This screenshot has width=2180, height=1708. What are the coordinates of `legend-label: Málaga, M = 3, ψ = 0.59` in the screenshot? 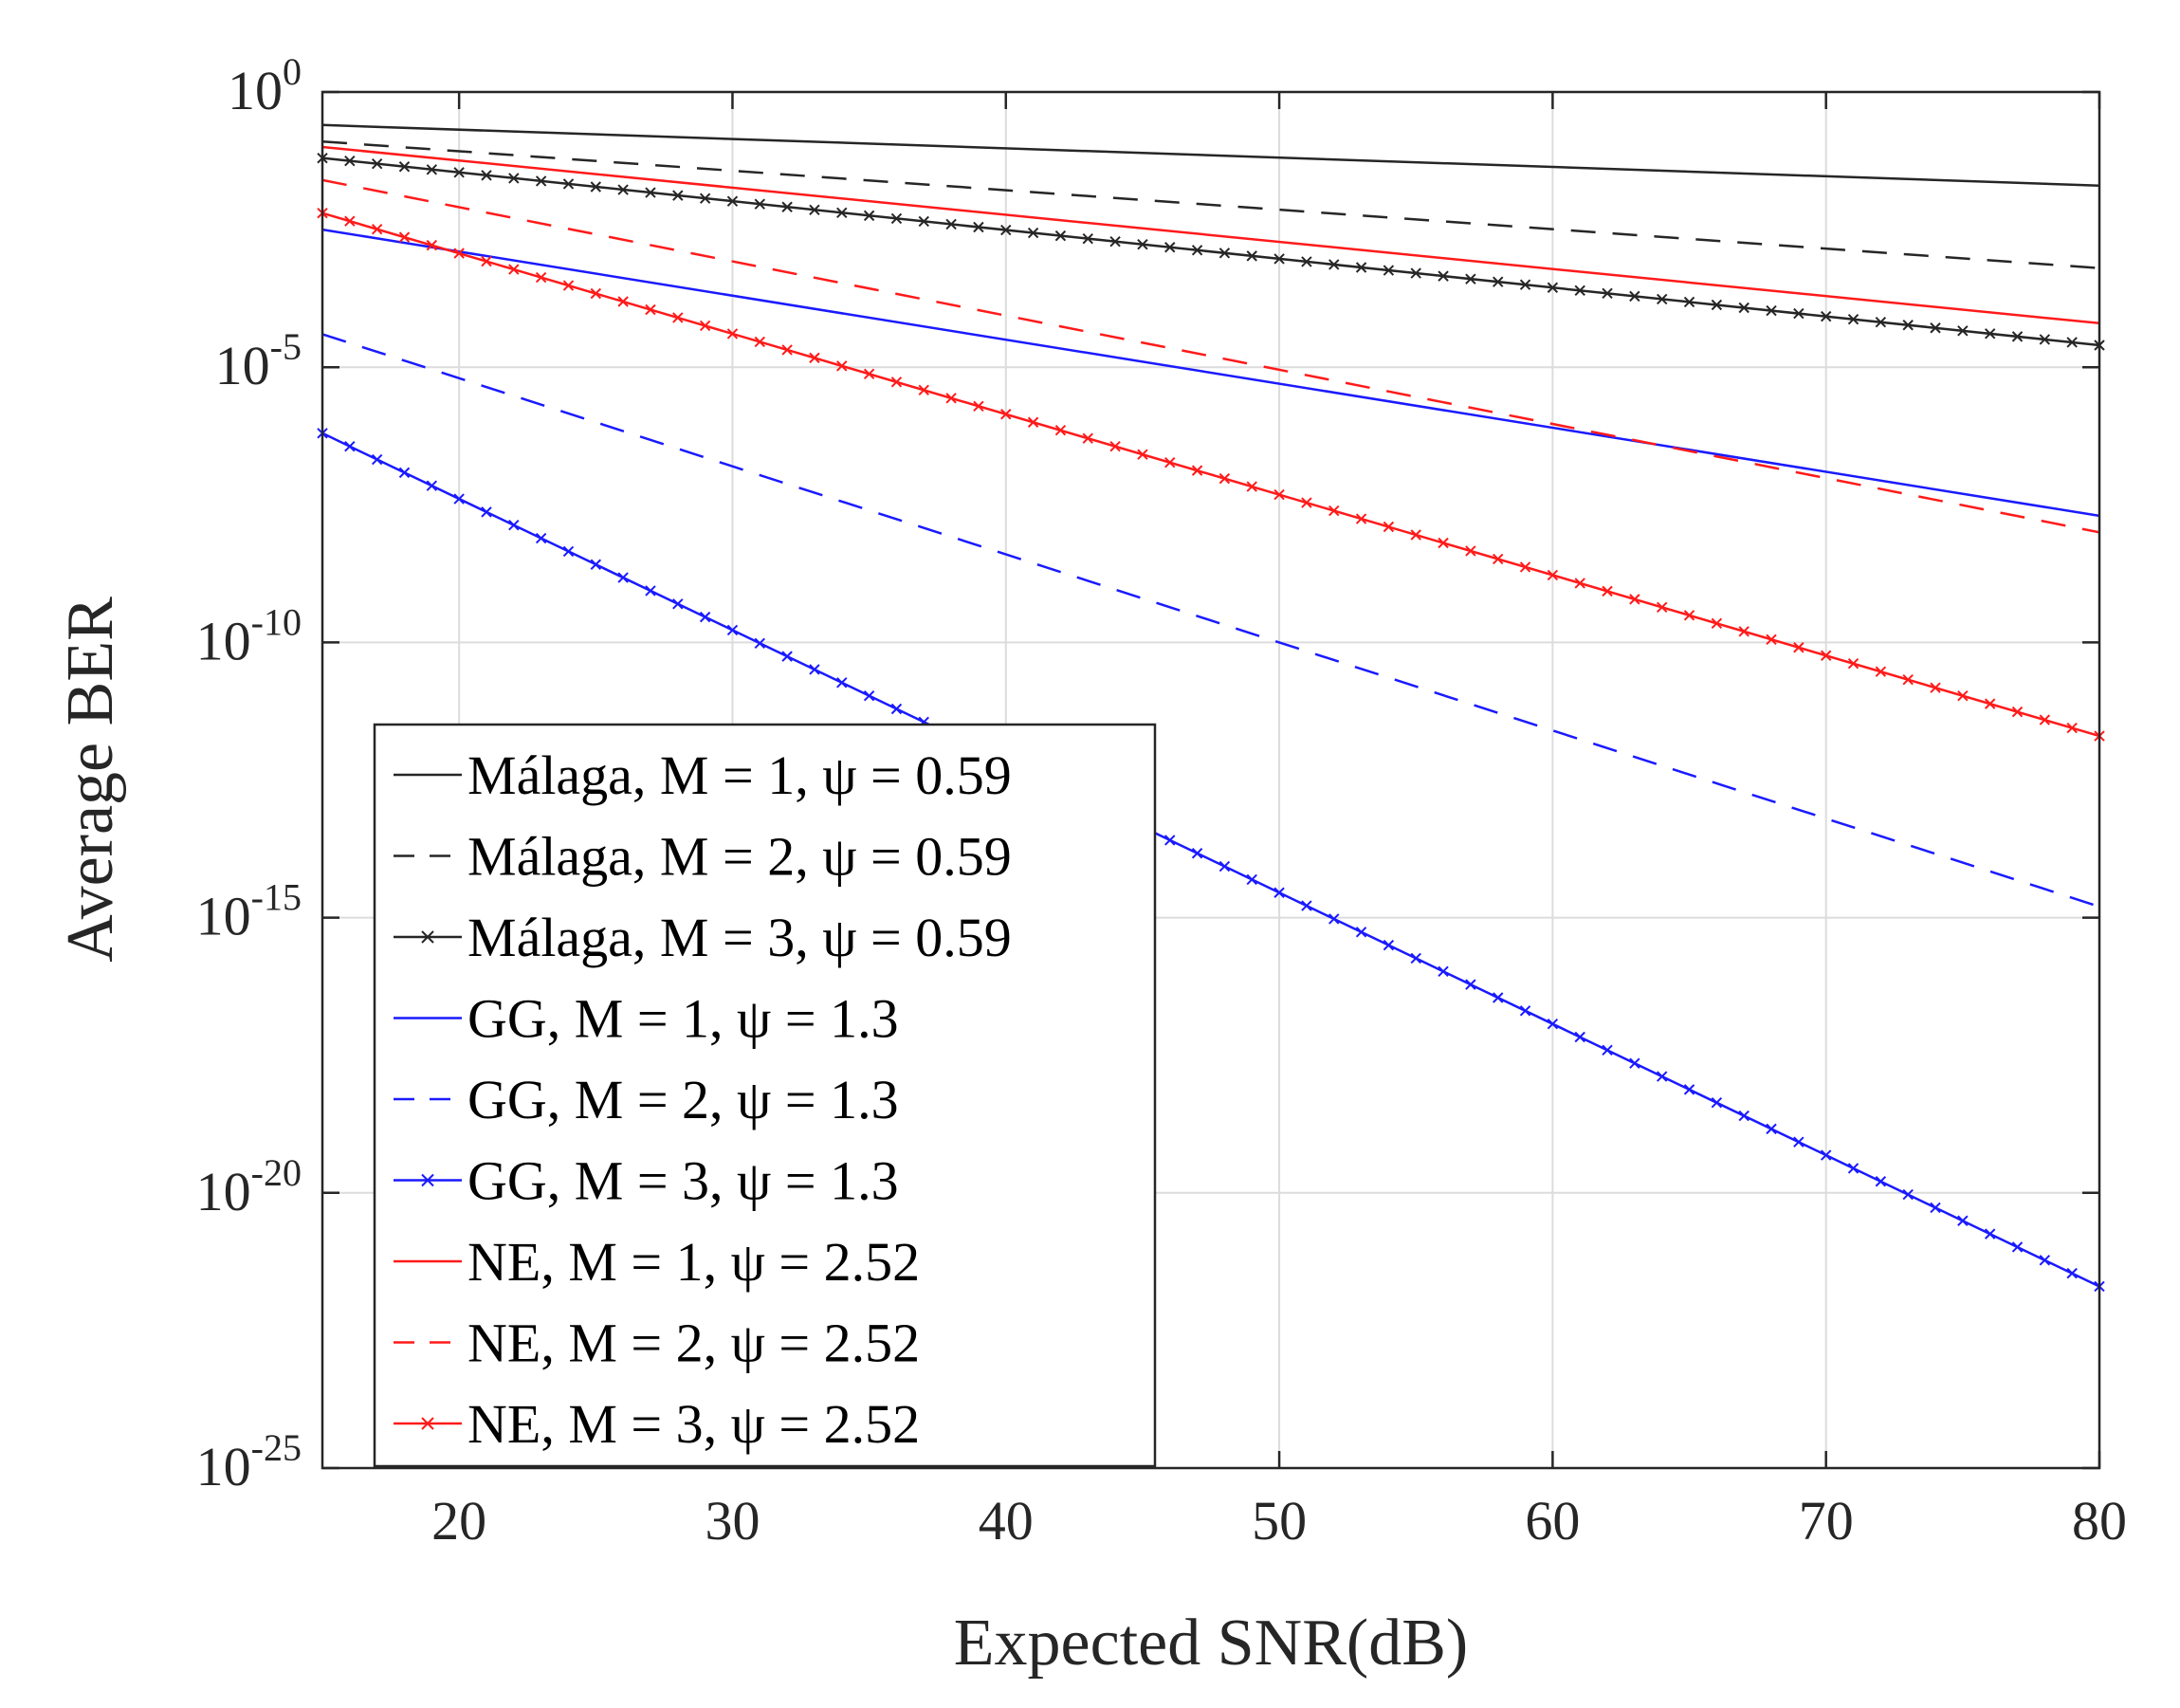 It's located at (739, 937).